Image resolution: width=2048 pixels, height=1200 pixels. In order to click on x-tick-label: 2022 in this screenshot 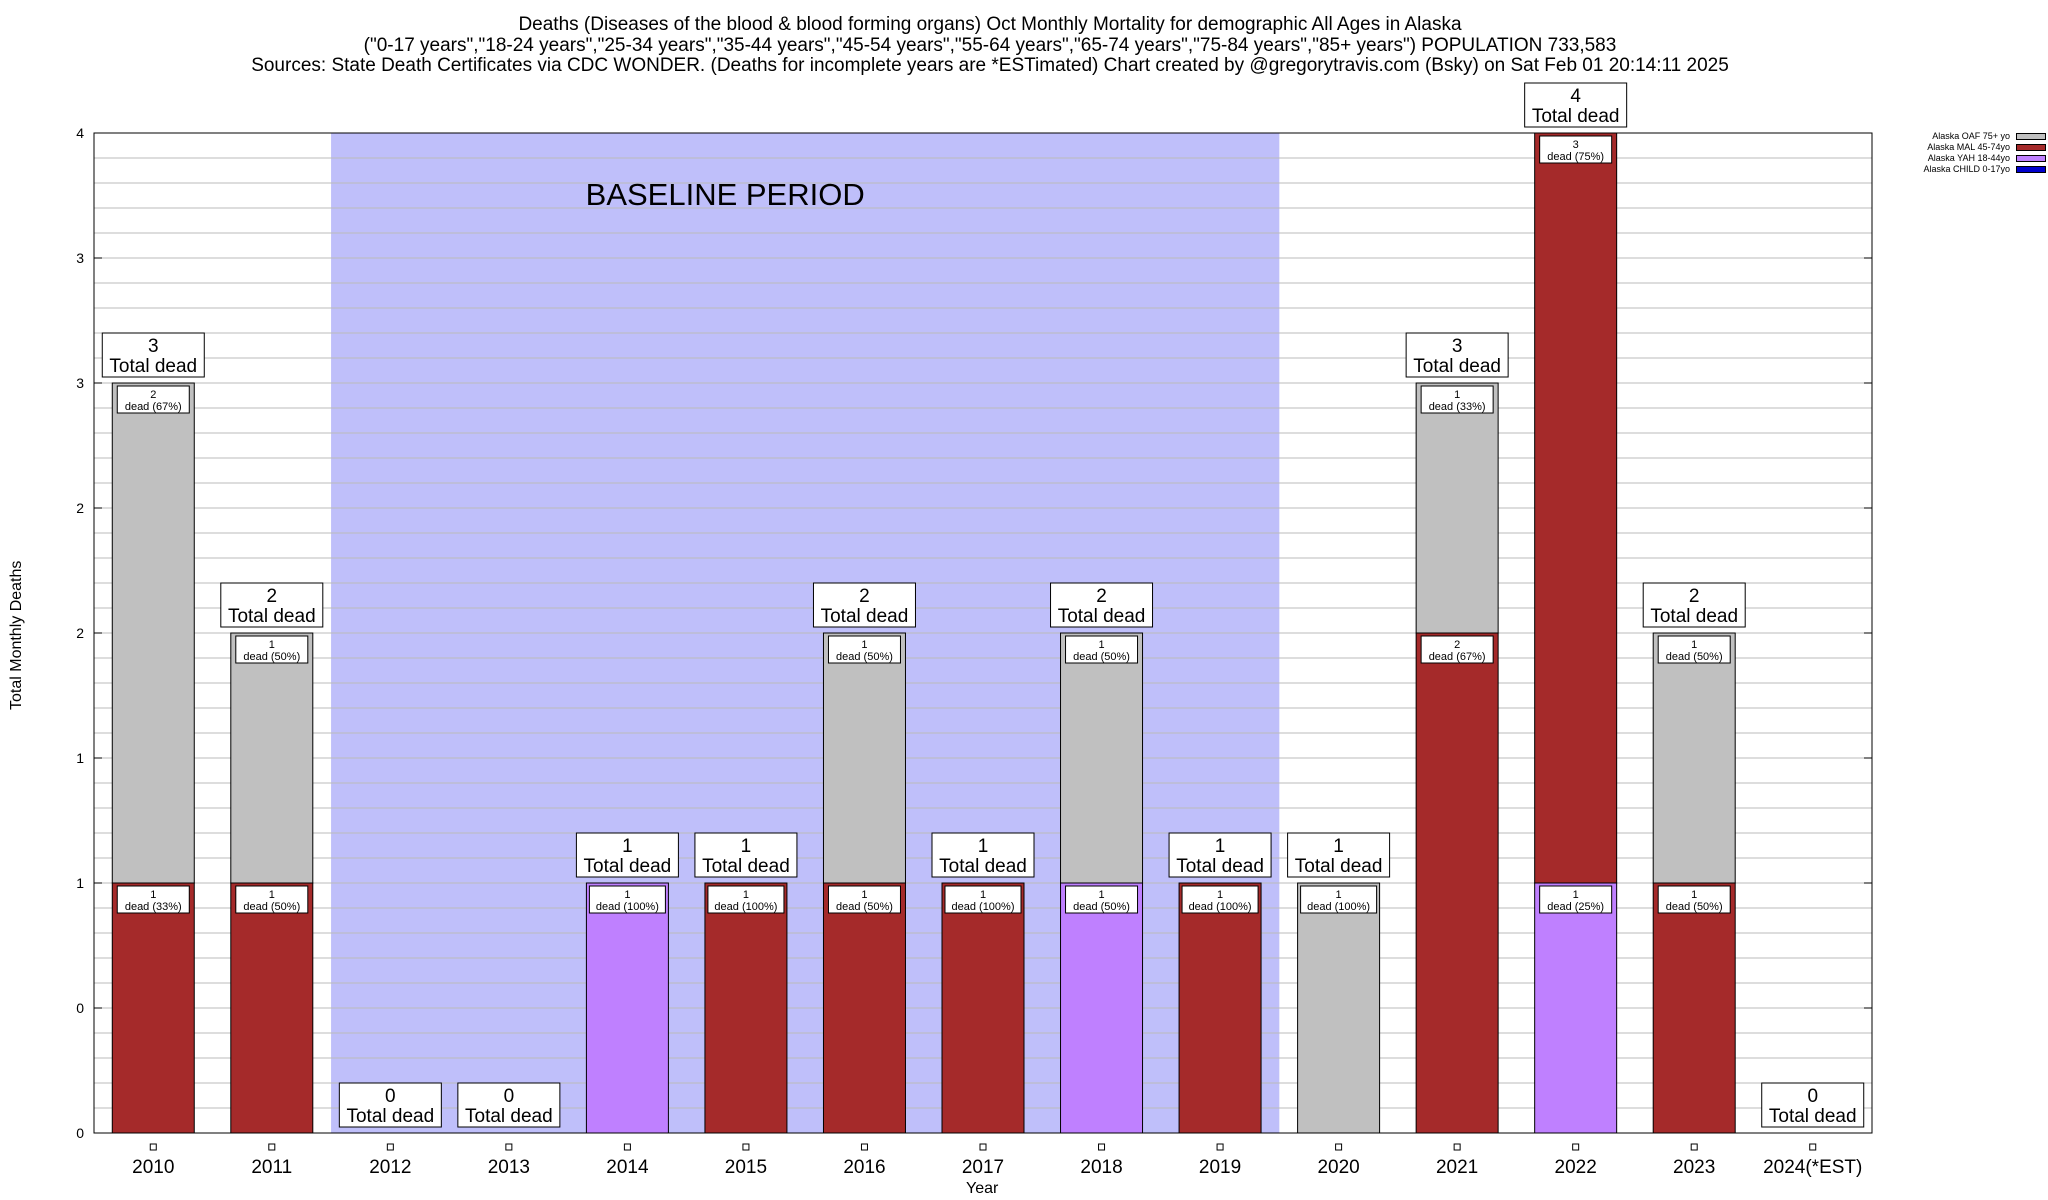, I will do `click(1576, 1167)`.